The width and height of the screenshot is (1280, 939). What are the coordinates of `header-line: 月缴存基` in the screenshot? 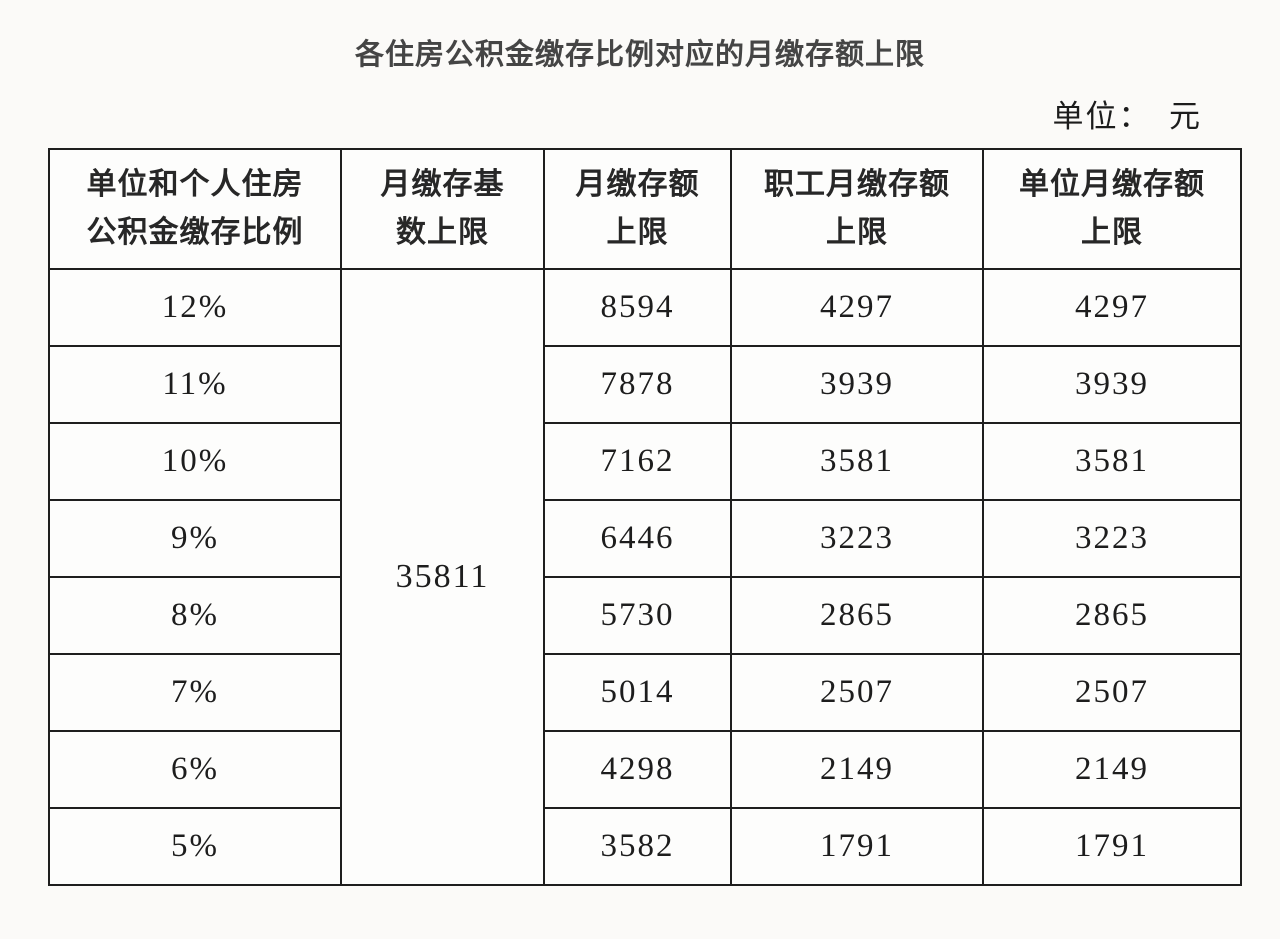 It's located at (442, 185).